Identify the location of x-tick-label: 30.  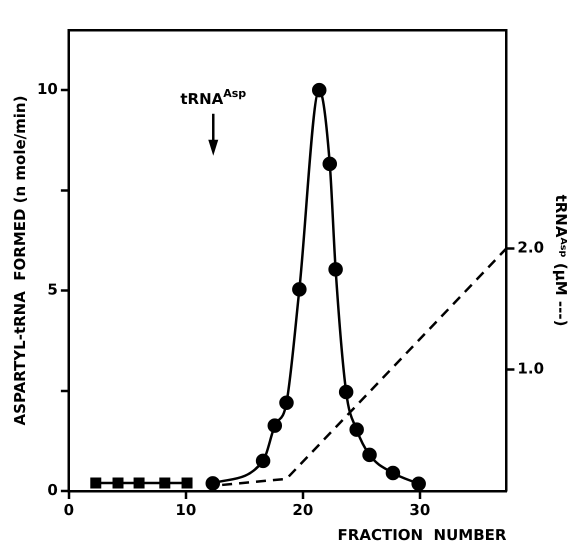
(419, 509).